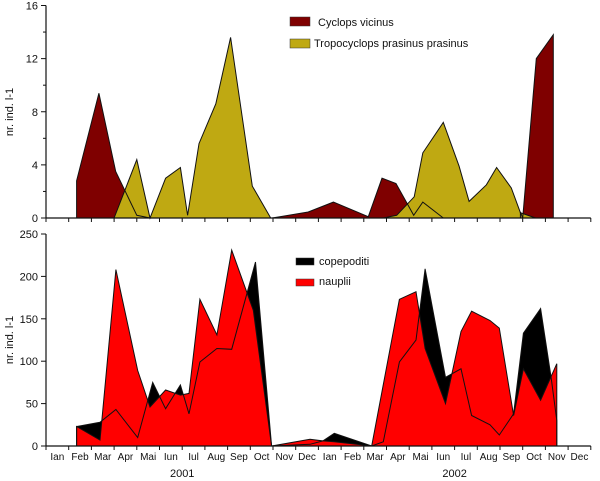 This screenshot has height=481, width=600. What do you see at coordinates (300, 21) in the screenshot?
I see `legend-swatch-cyclops-vicinus` at bounding box center [300, 21].